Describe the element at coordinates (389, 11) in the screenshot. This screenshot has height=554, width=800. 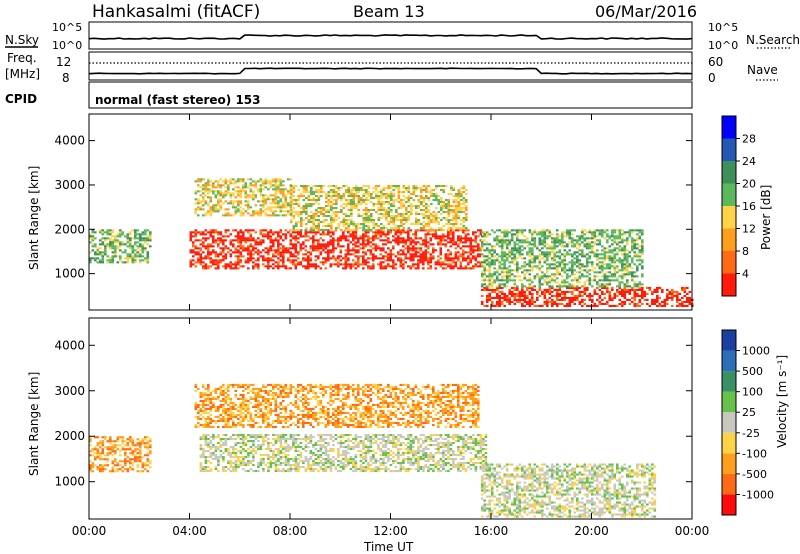
I see `beam-label: Beam 13` at that location.